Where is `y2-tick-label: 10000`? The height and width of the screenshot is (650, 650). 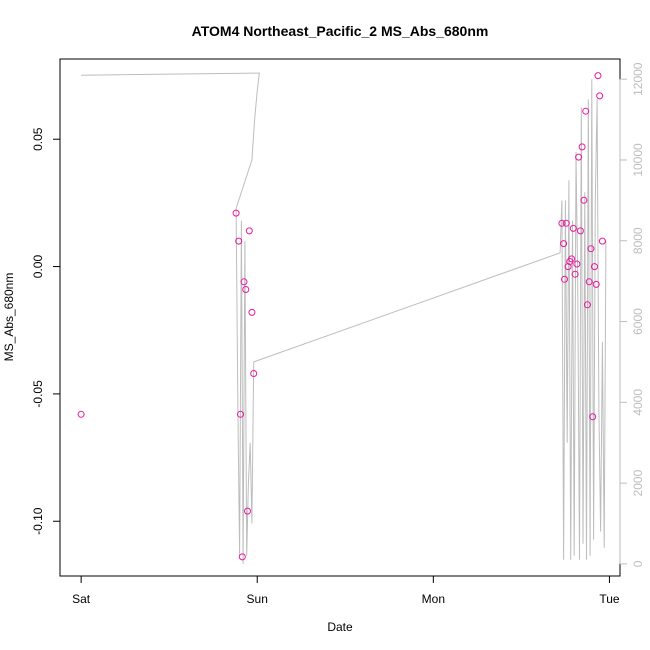
y2-tick-label: 10000 is located at coordinates (638, 160).